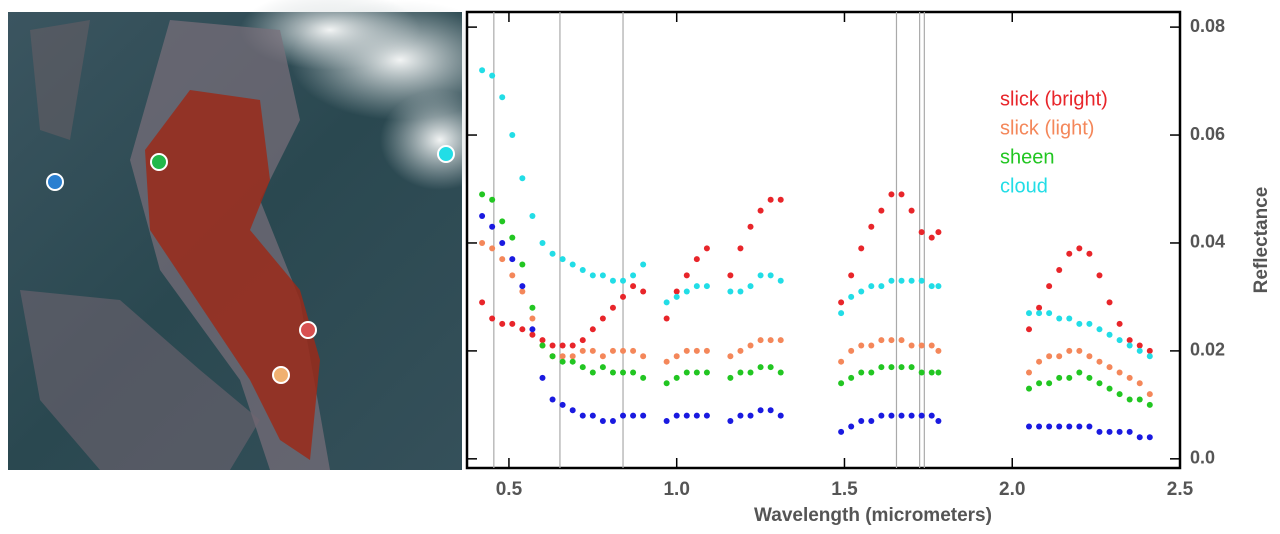  I want to click on legend-entry: slick (bright), so click(1054, 99).